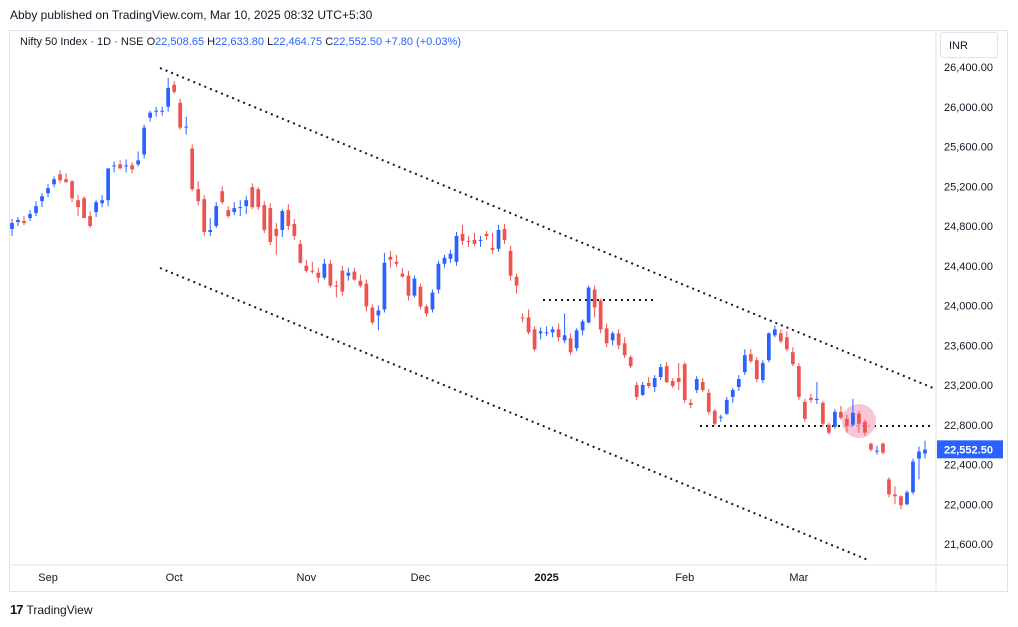 The image size is (1018, 627). What do you see at coordinates (48, 578) in the screenshot?
I see `x-tick-label: Sep` at bounding box center [48, 578].